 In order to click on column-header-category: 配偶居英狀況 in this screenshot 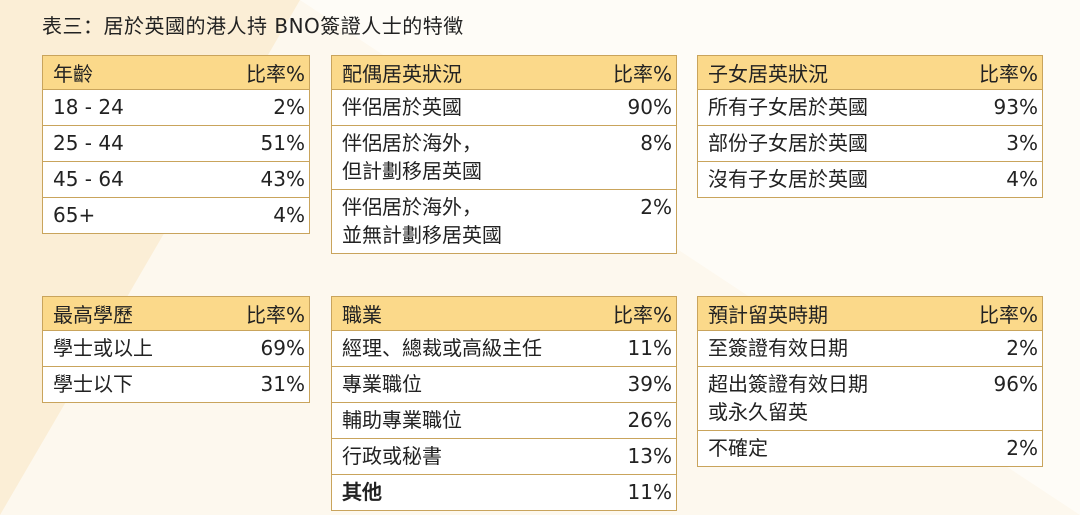, I will do `click(402, 74)`.